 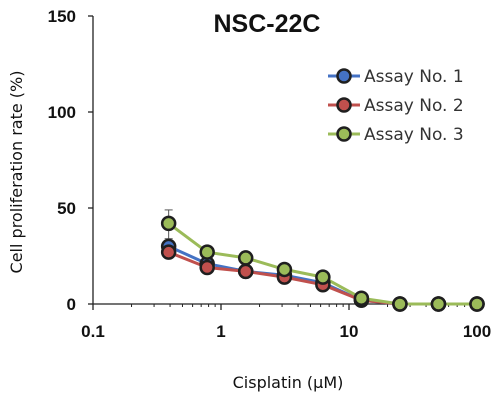 What do you see at coordinates (267, 24) in the screenshot?
I see `chart-title: NSC-22C` at bounding box center [267, 24].